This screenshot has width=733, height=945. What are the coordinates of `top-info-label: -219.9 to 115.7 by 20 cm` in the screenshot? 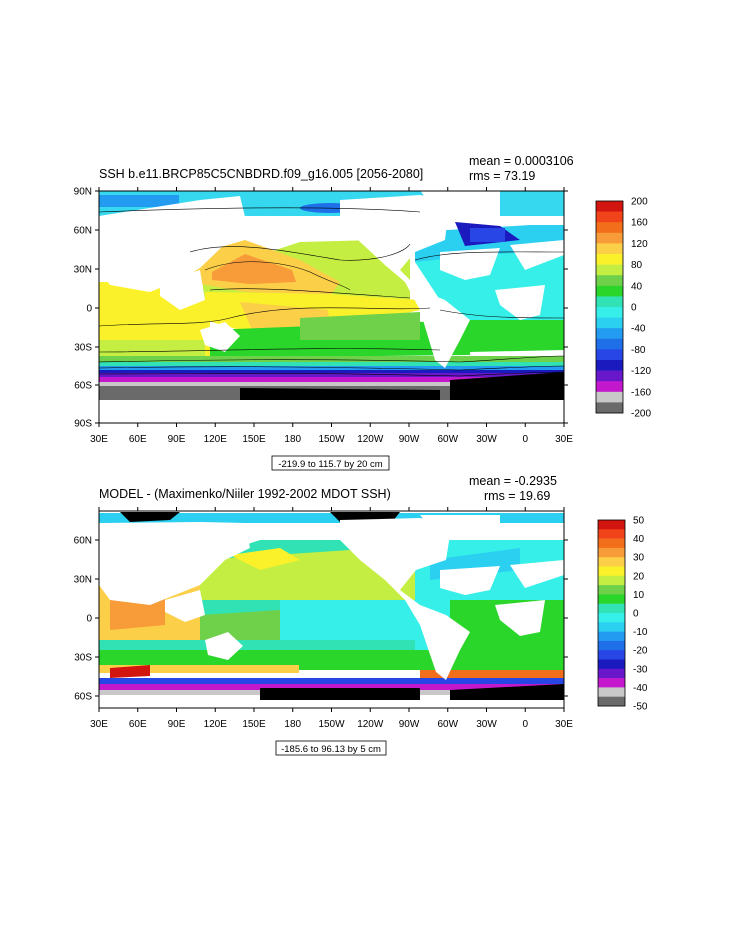 It's located at (330, 464).